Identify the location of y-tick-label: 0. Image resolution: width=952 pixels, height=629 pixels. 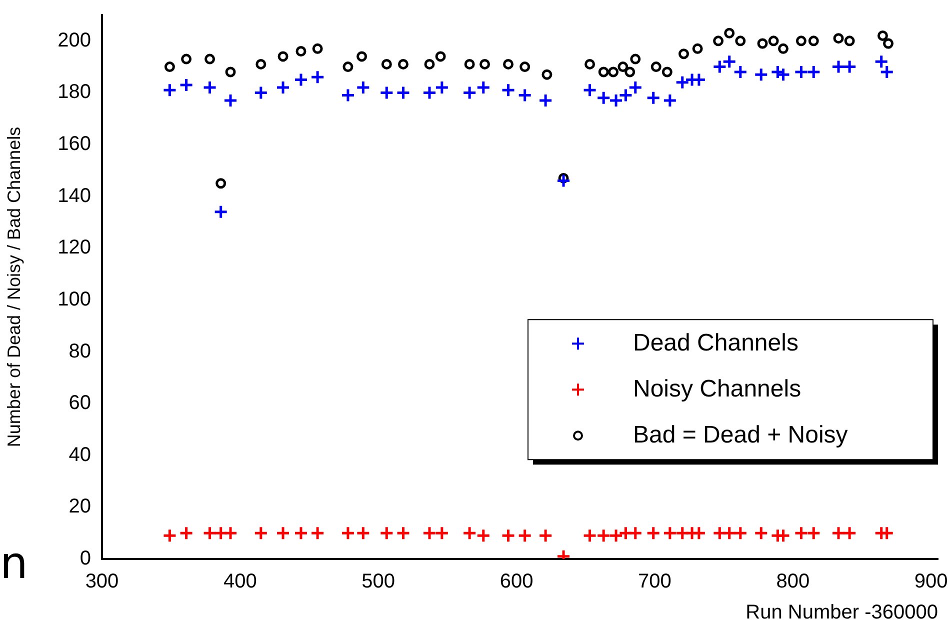
(85, 559).